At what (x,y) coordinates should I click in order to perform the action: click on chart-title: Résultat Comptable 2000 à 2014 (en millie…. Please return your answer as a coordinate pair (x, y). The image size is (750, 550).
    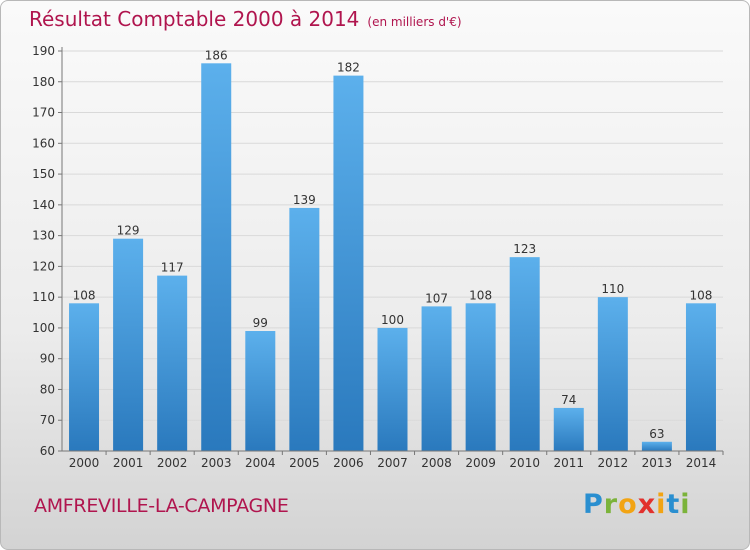
    Looking at the image, I should click on (245, 19).